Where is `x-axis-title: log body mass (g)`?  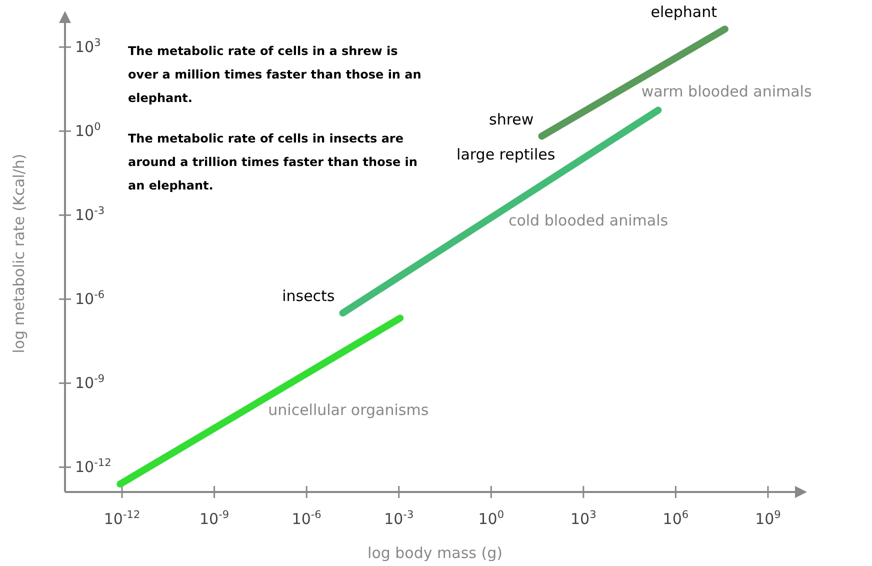
x-axis-title: log body mass (g) is located at coordinates (435, 553).